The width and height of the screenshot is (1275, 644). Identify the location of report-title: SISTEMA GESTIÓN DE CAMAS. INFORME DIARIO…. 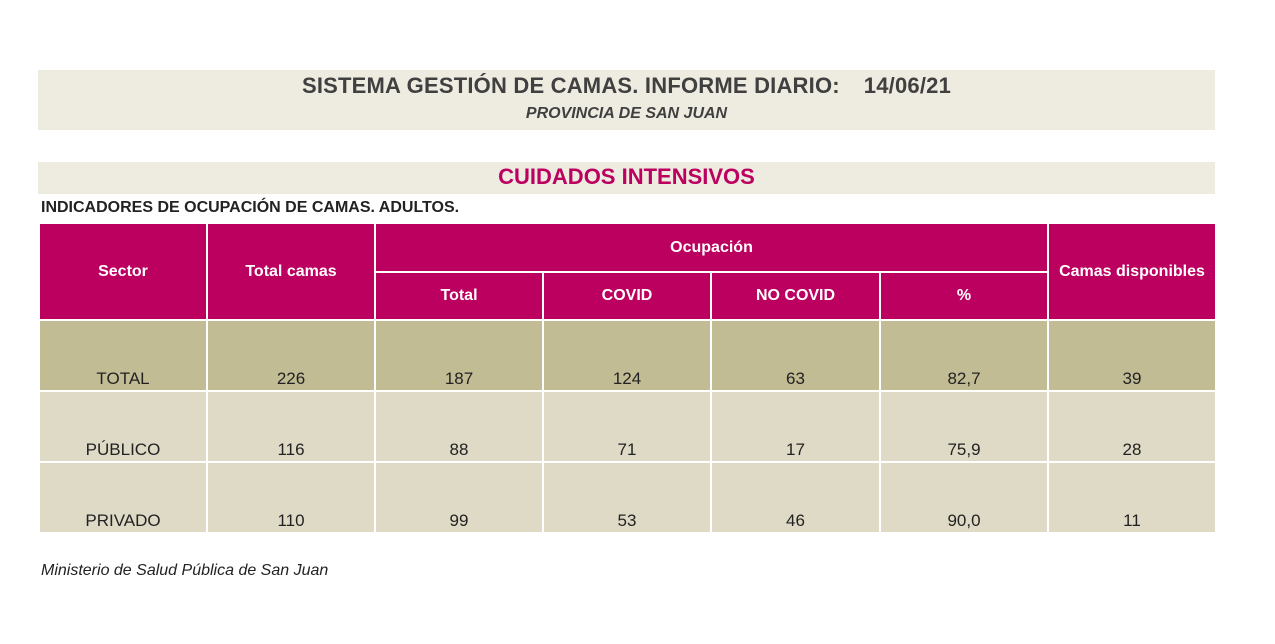
(626, 86).